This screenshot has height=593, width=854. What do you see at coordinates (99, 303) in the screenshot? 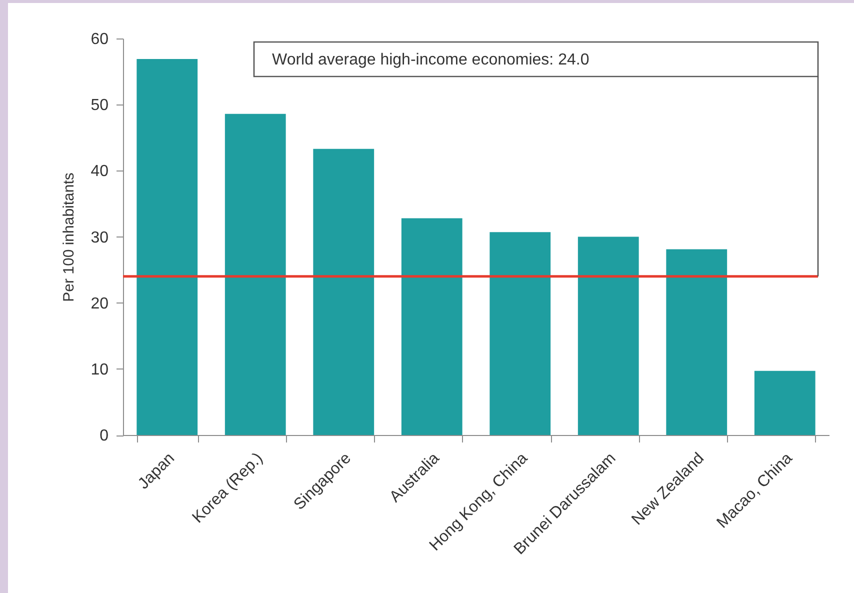
I see `y-tick-label: 20` at bounding box center [99, 303].